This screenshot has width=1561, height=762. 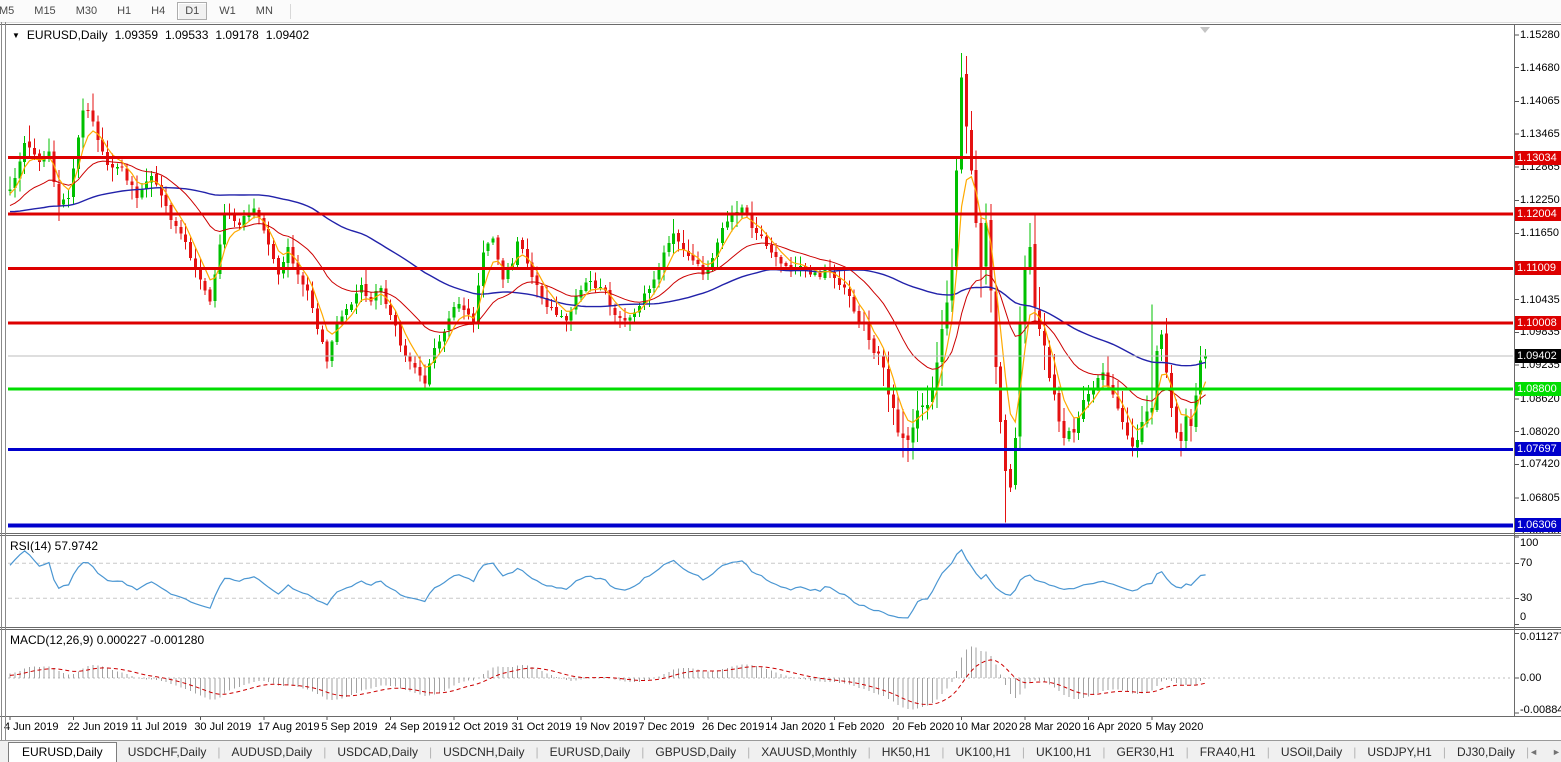 What do you see at coordinates (62, 751) in the screenshot?
I see `chart-tab-active: EURUSD,Daily` at bounding box center [62, 751].